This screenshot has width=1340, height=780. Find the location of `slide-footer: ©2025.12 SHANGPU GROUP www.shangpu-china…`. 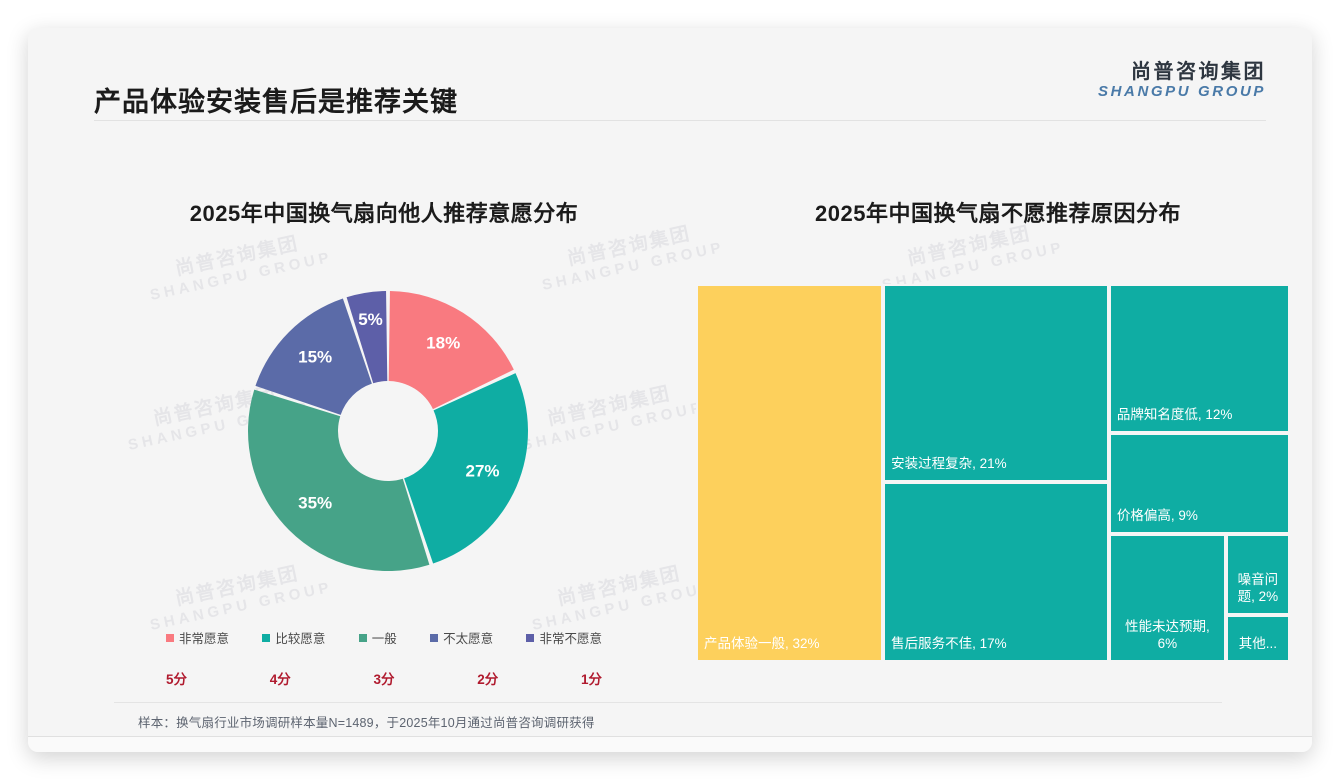

slide-footer: ©2025.12 SHANGPU GROUP www.shangpu-china… is located at coordinates (670, 744).